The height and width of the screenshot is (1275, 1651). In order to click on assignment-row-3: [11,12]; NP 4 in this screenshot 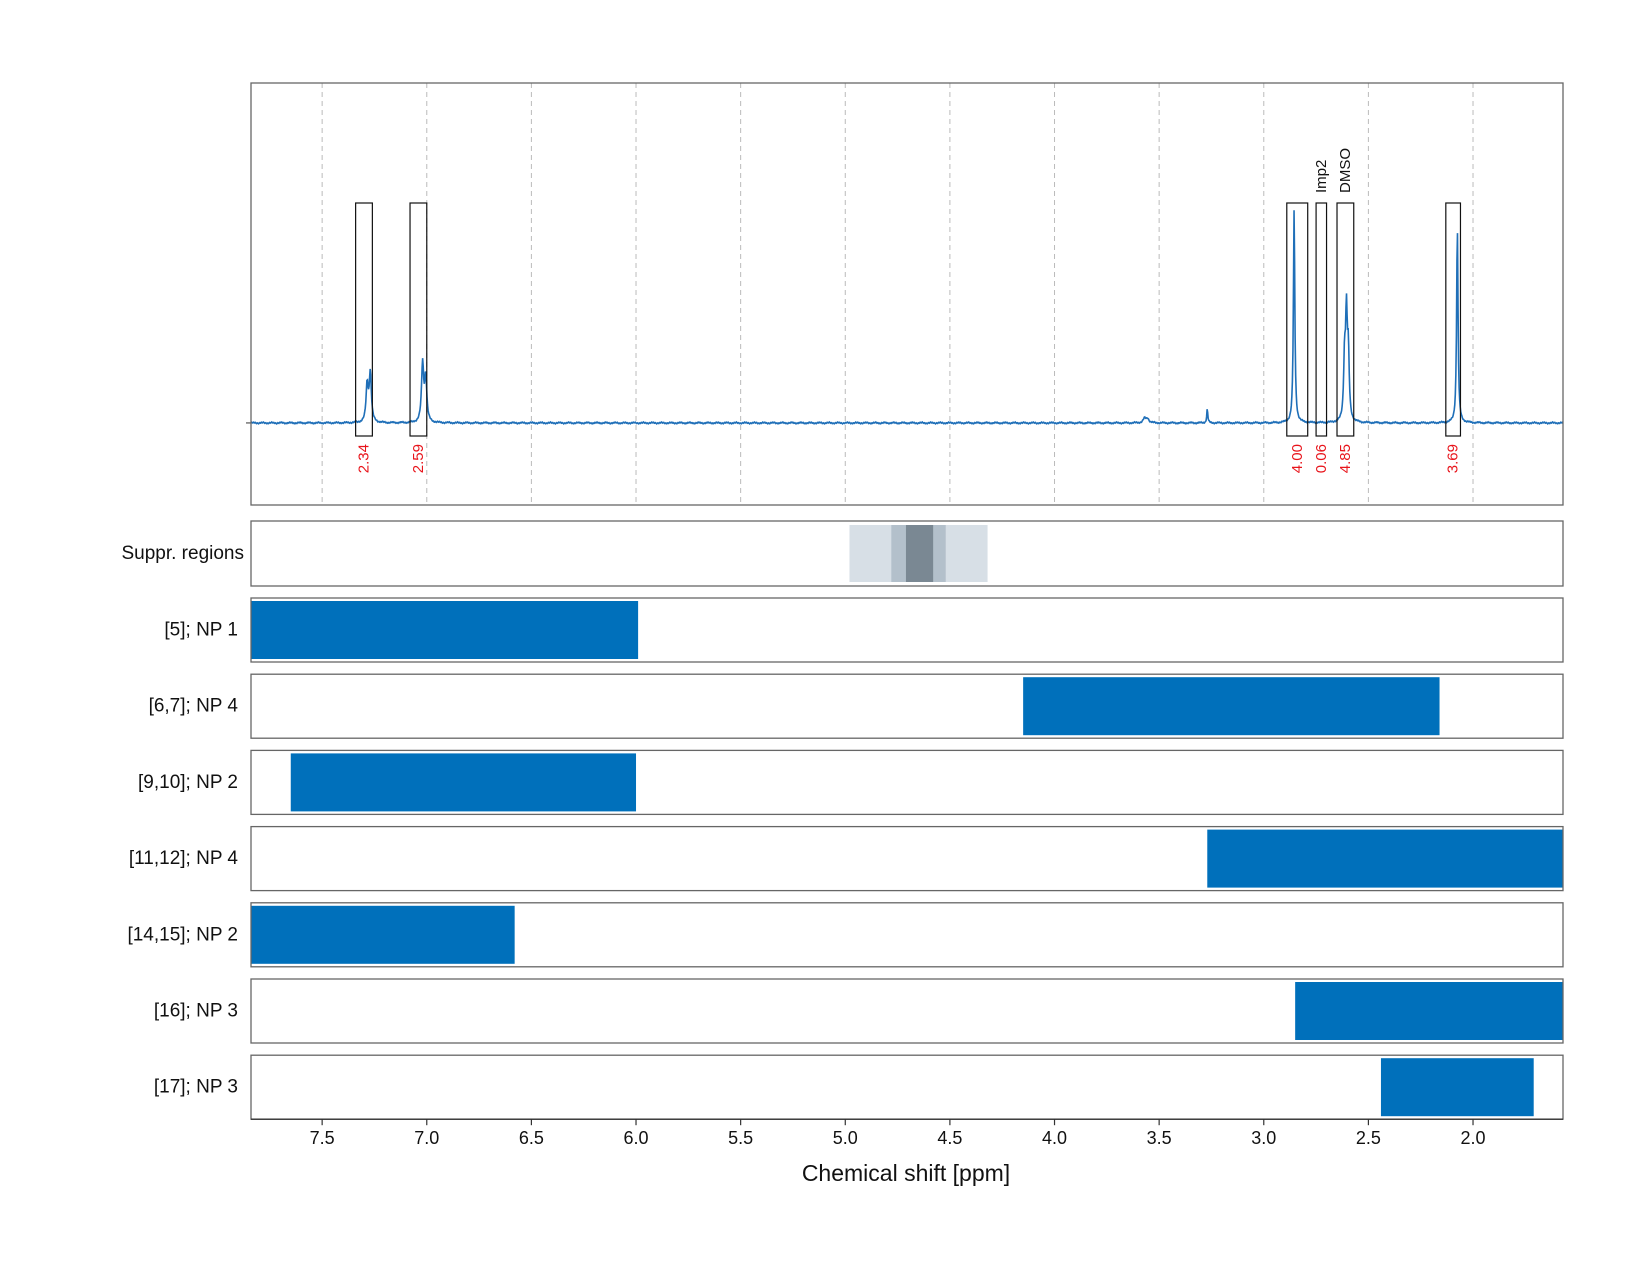, I will do `click(846, 858)`.